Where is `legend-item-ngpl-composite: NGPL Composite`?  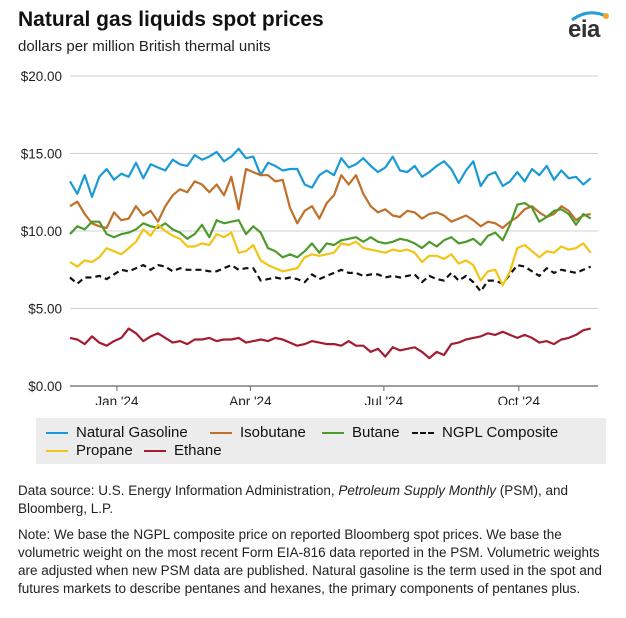
legend-item-ngpl-composite: NGPL Composite is located at coordinates (485, 432).